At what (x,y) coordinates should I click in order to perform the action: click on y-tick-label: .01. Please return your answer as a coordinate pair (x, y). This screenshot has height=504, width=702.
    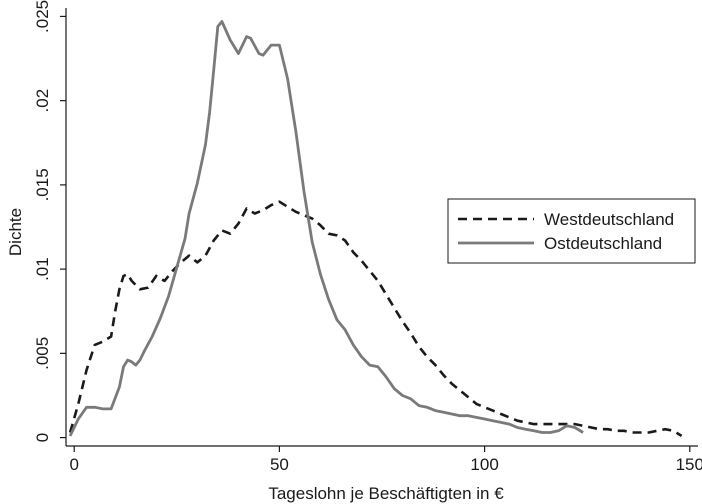
    Looking at the image, I should click on (42, 269).